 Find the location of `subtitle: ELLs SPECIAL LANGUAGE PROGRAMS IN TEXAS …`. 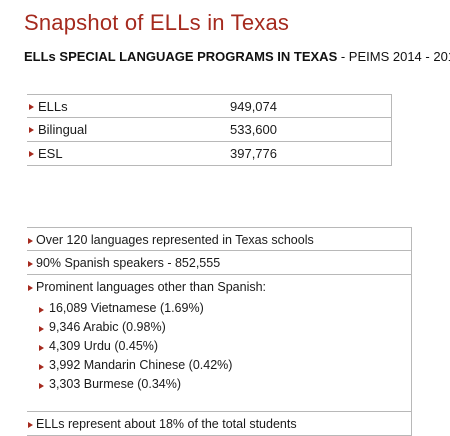

subtitle: ELLs SPECIAL LANGUAGE PROGRAMS IN TEXAS … is located at coordinates (237, 56).